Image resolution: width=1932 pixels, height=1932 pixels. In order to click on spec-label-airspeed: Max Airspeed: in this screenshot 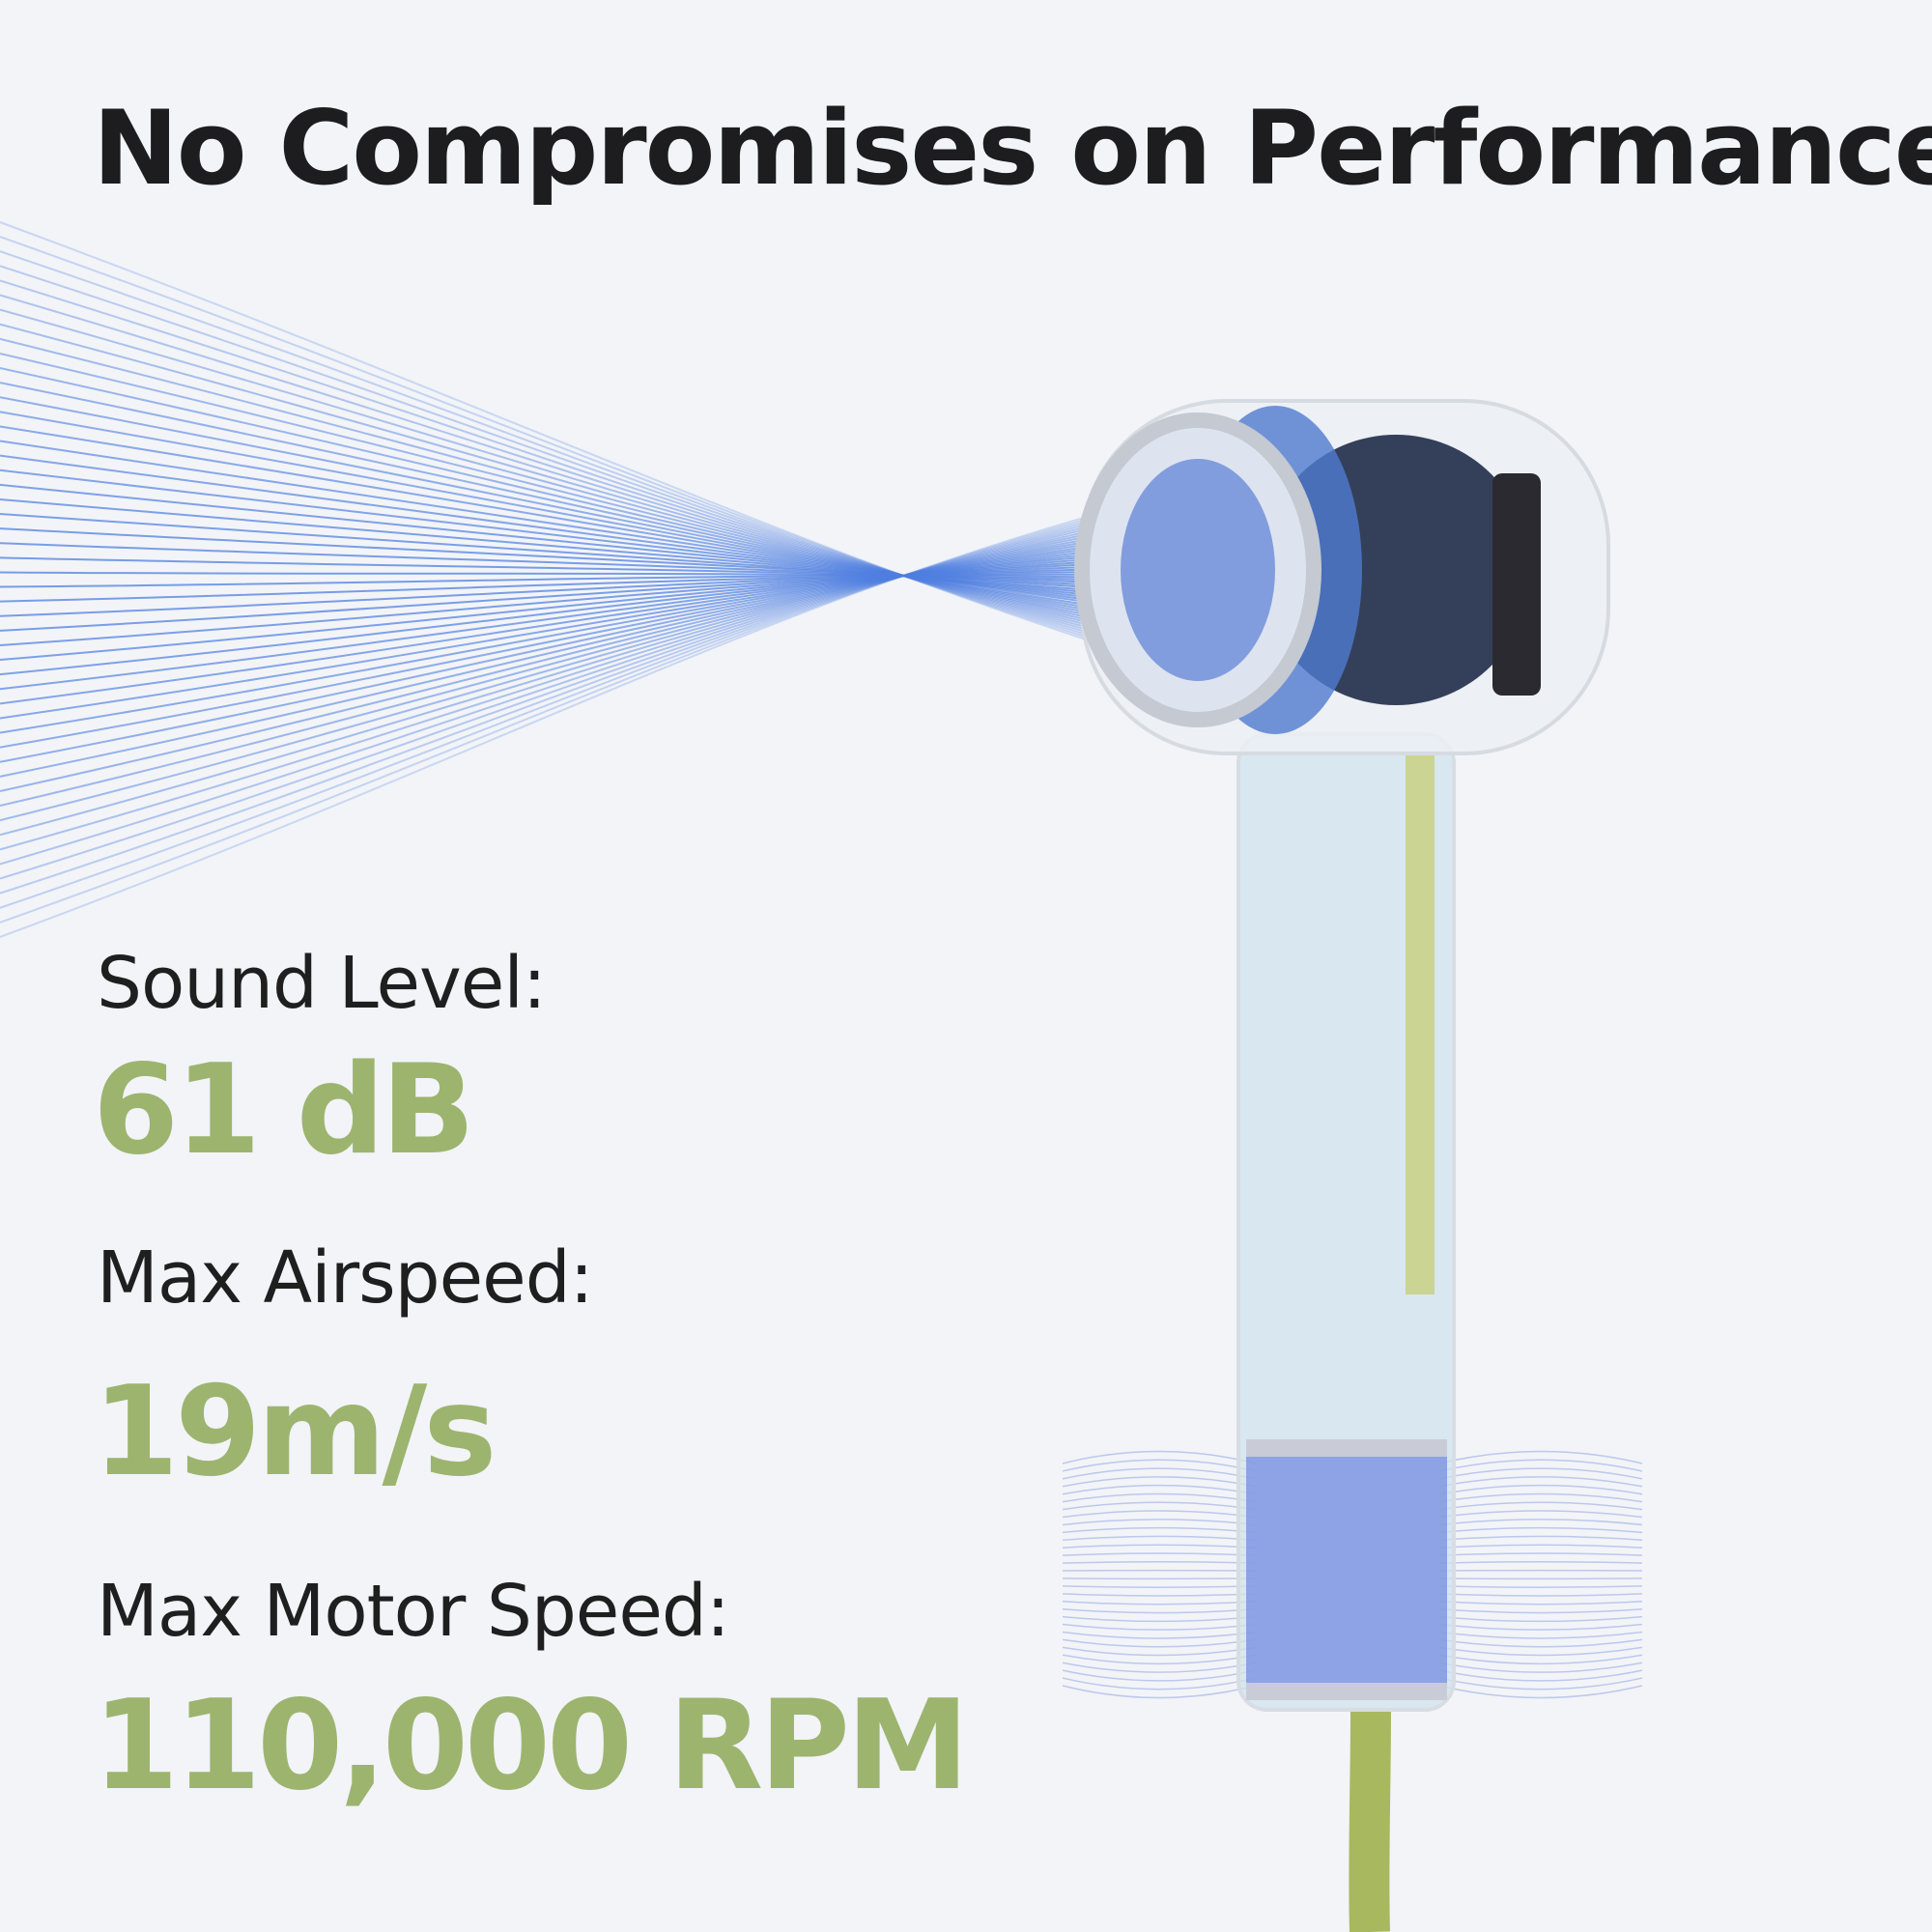, I will do `click(345, 1278)`.